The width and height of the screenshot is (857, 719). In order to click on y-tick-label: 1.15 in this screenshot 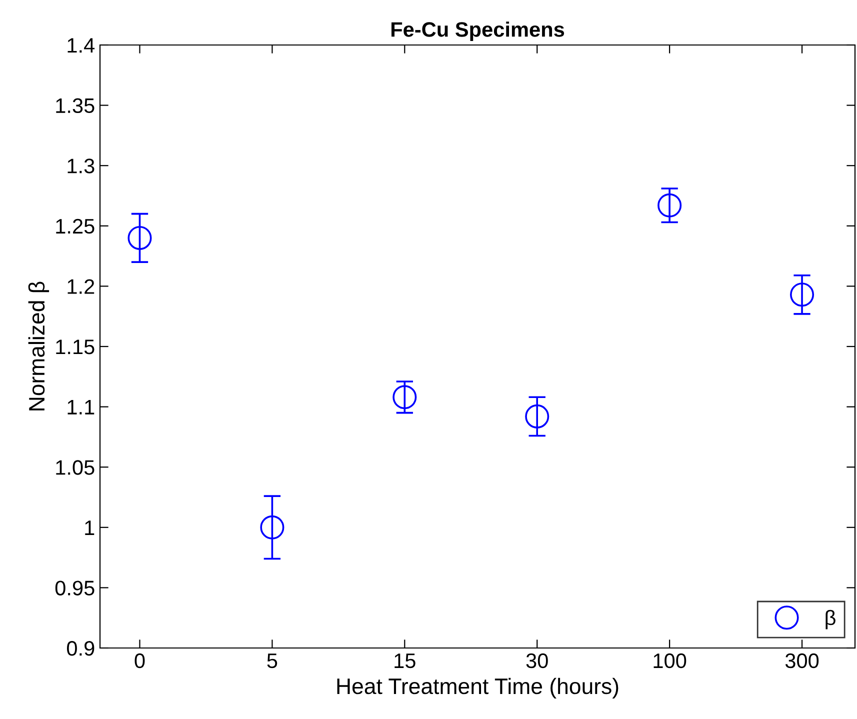, I will do `click(75, 347)`.